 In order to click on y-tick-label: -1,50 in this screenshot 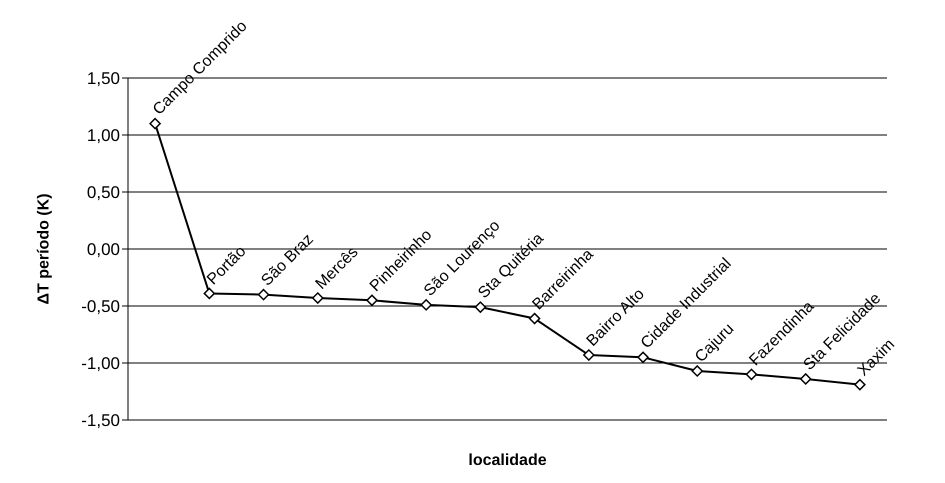, I will do `click(100, 420)`.